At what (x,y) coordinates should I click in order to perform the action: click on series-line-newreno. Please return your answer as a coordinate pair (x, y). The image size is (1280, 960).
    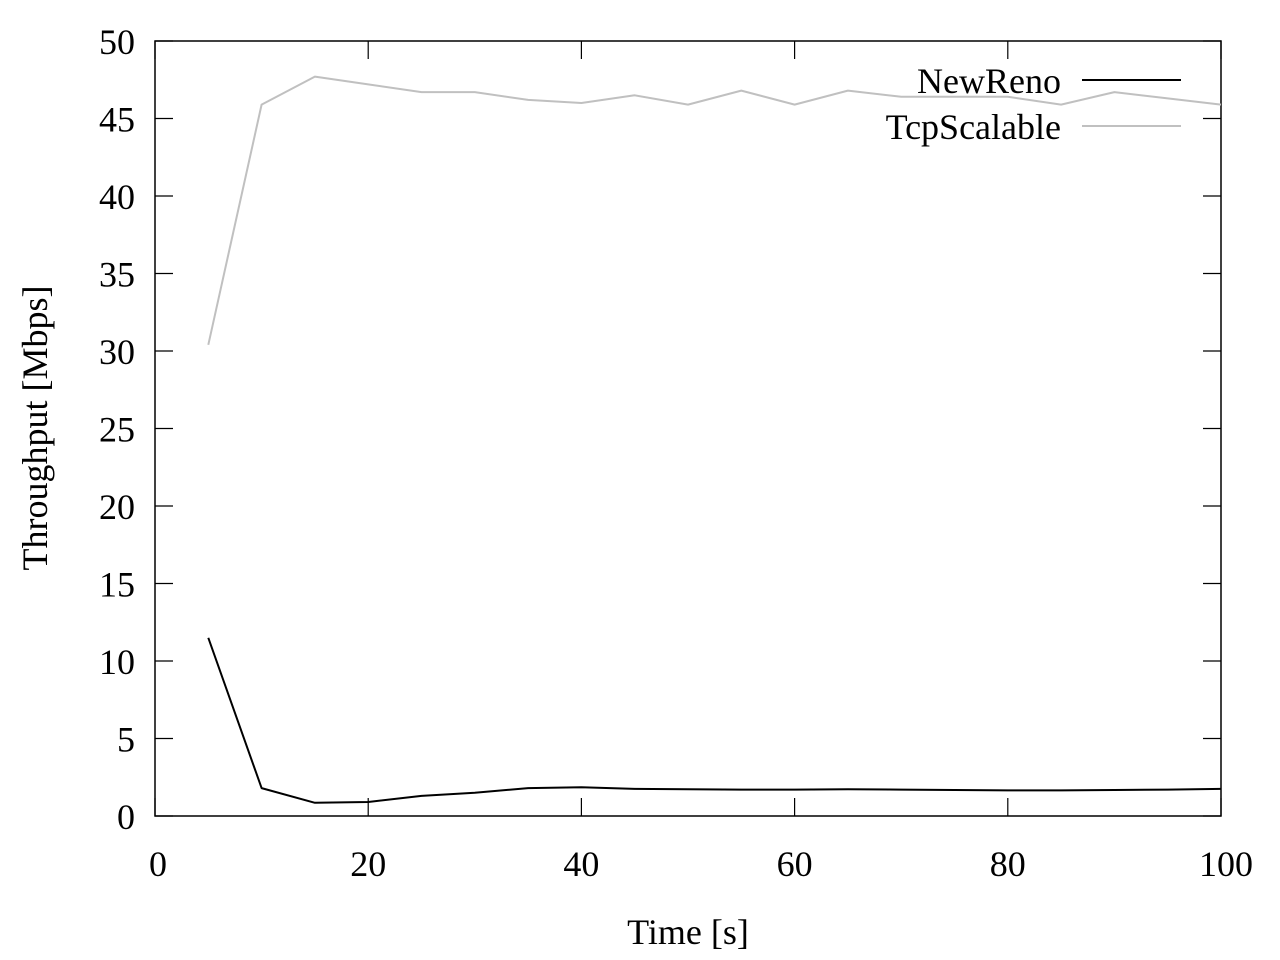
    Looking at the image, I should click on (714, 720).